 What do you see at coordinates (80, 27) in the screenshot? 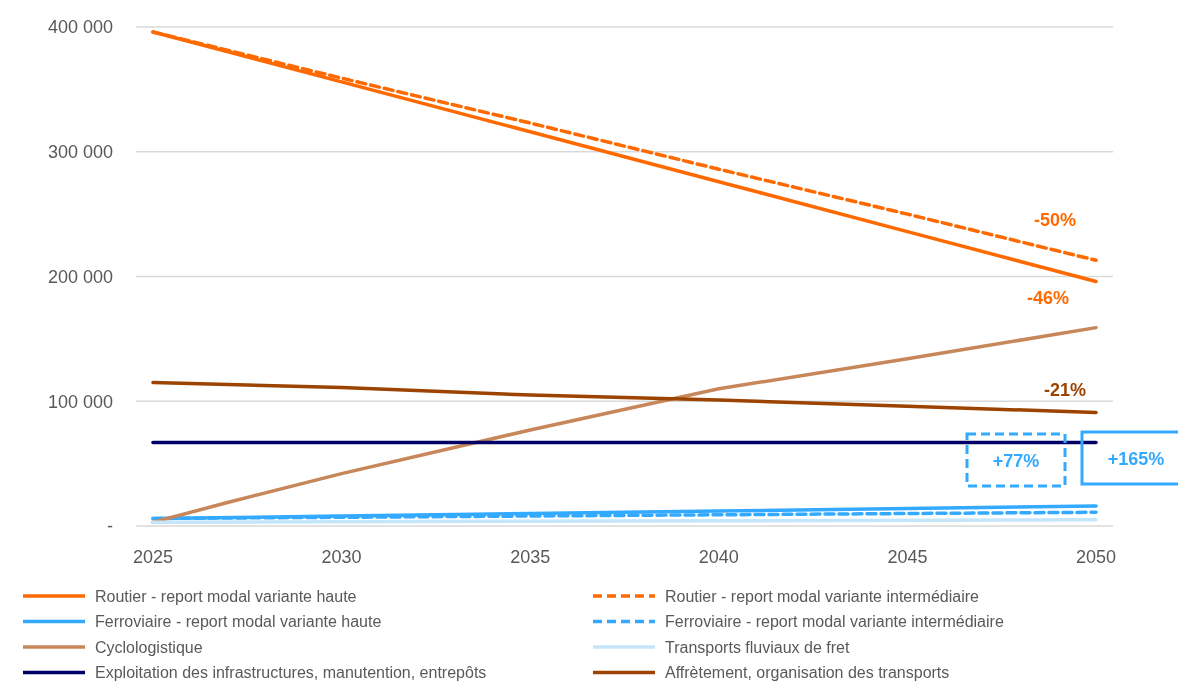
I see `y-tick-label: 400 000` at bounding box center [80, 27].